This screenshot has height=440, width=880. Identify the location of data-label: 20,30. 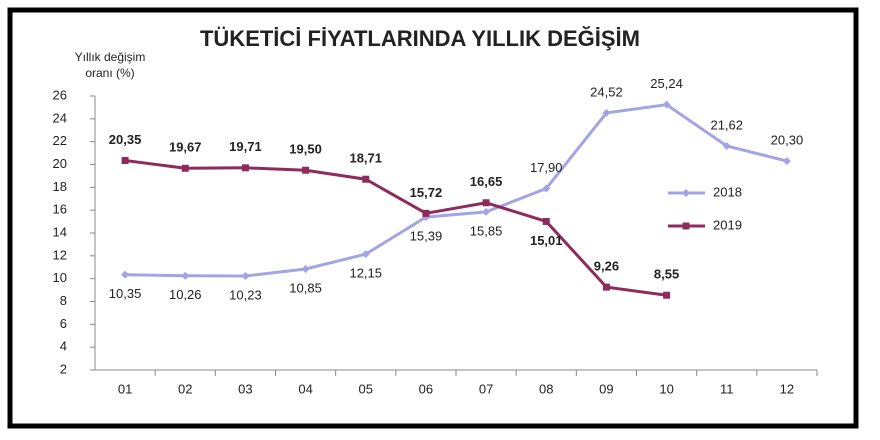
(787, 140).